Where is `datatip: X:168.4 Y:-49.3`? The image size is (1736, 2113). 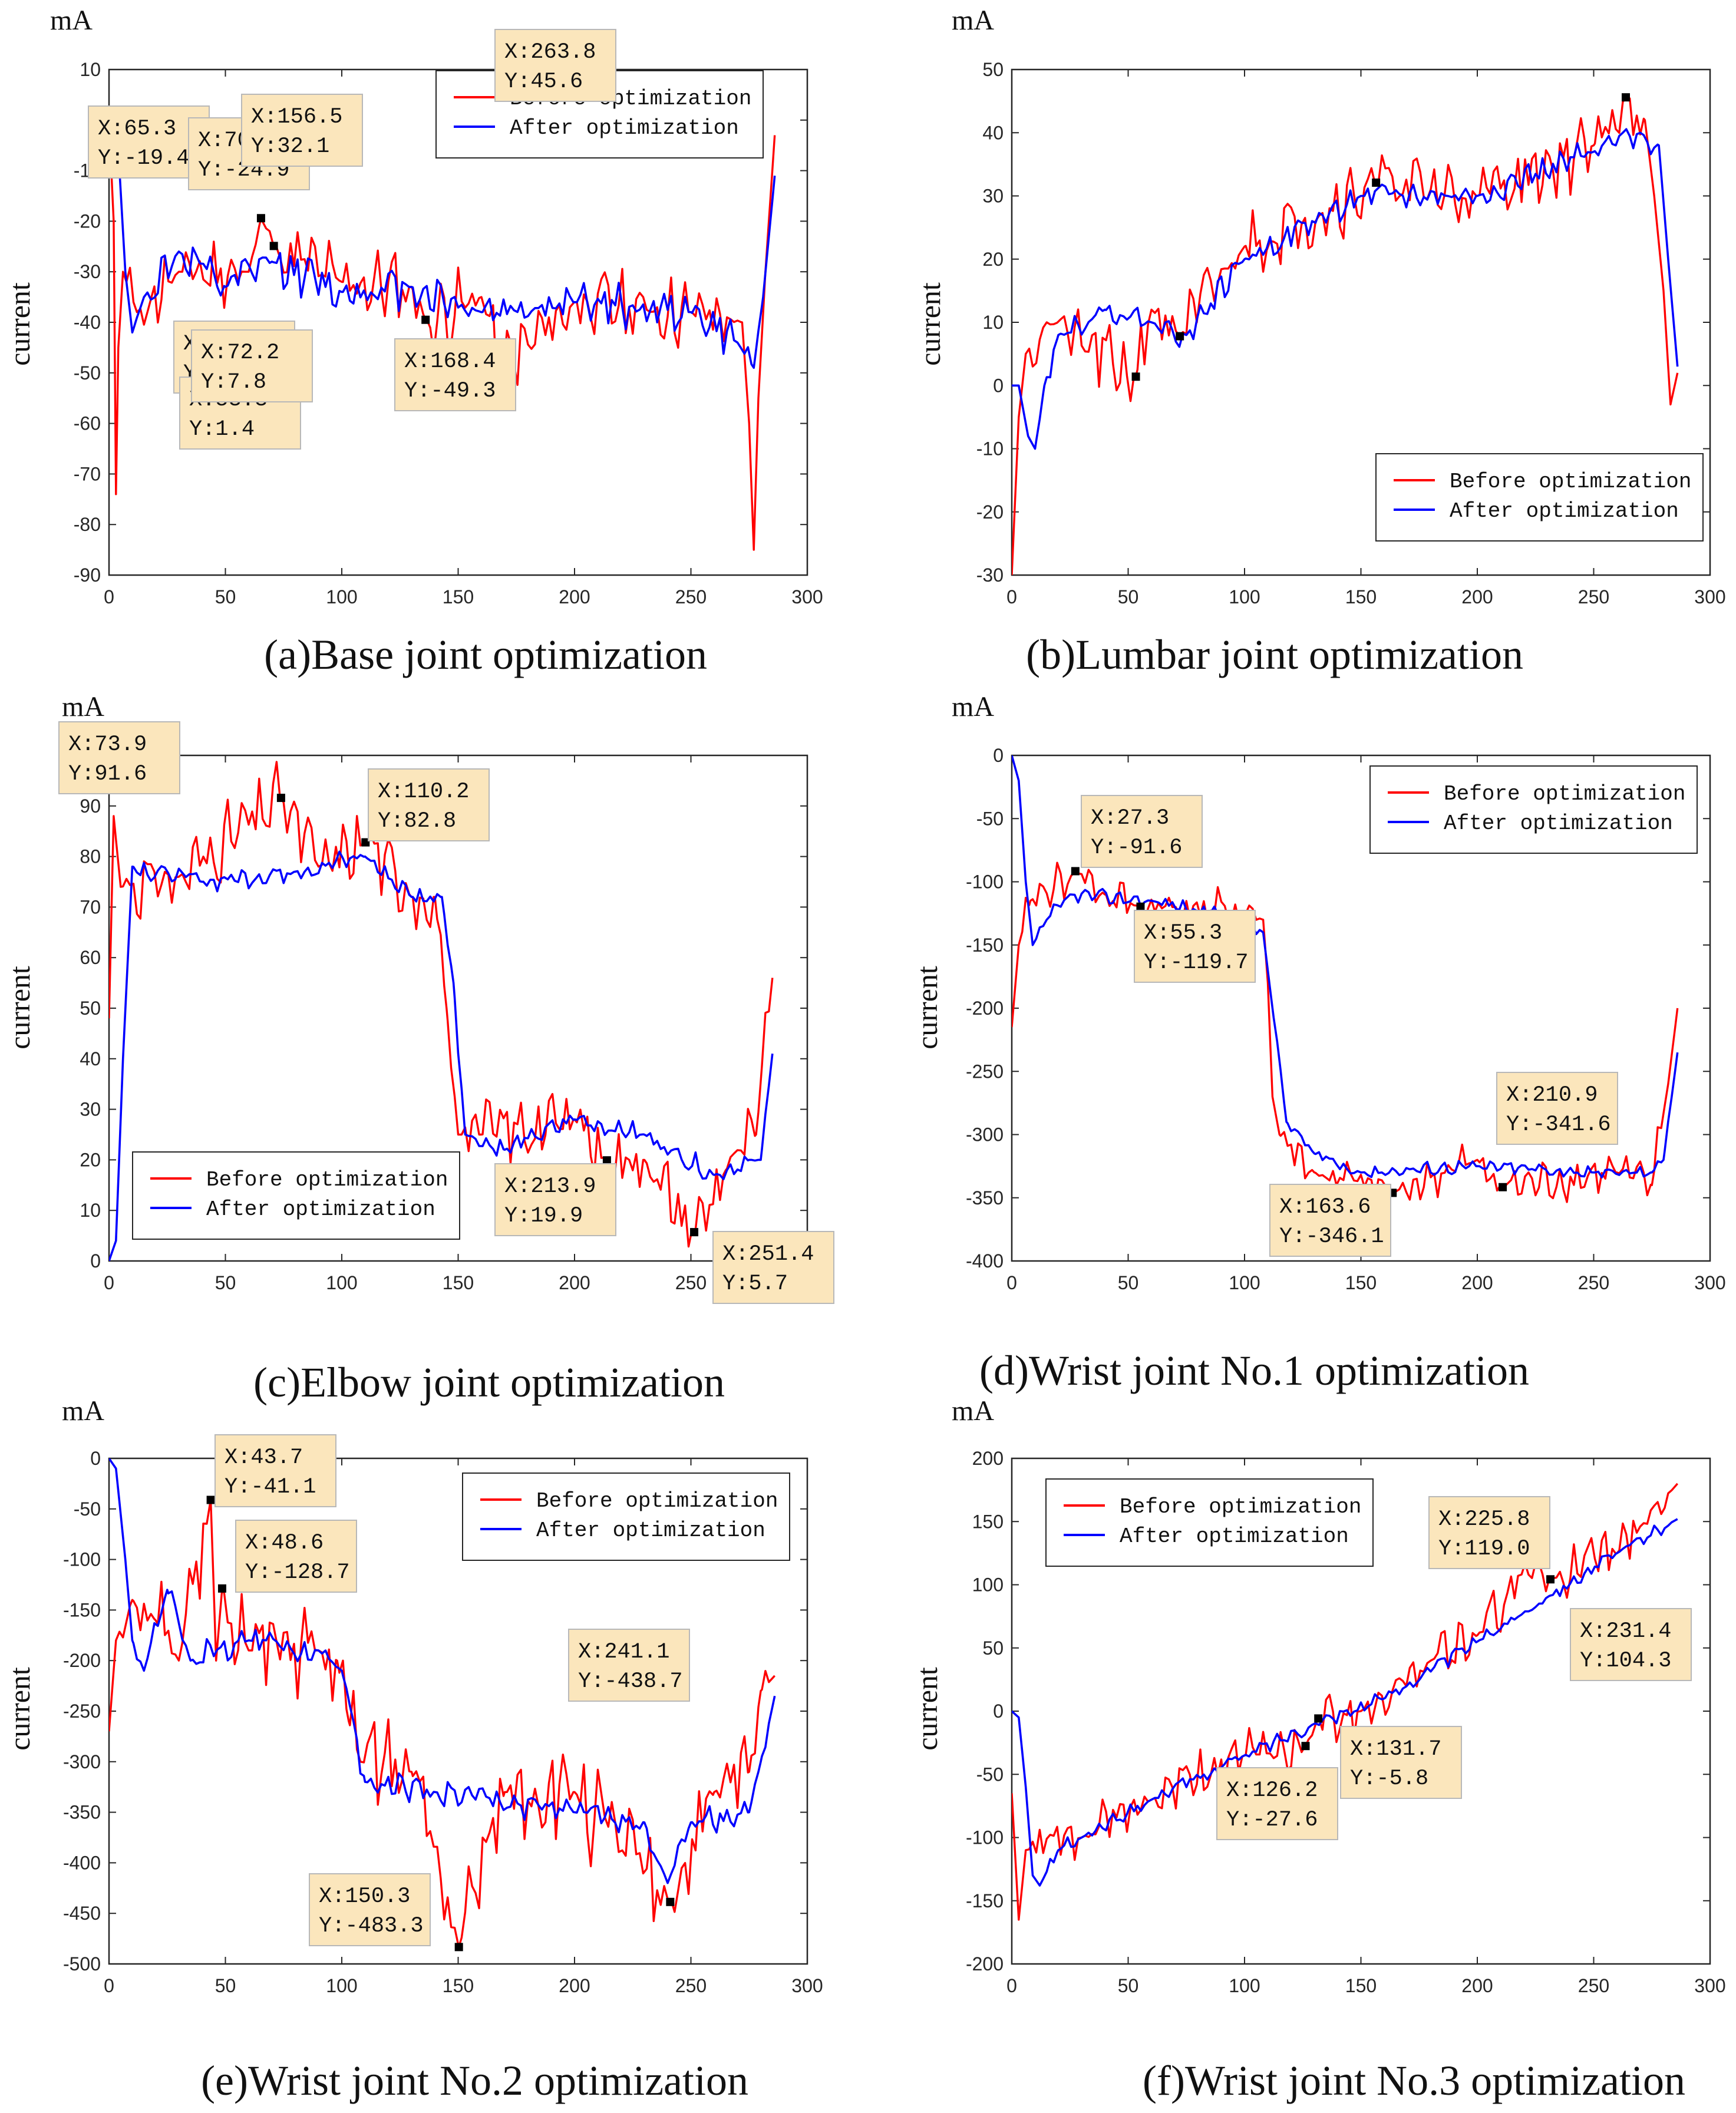
datatip: X:168.4 Y:-49.3 is located at coordinates (455, 374).